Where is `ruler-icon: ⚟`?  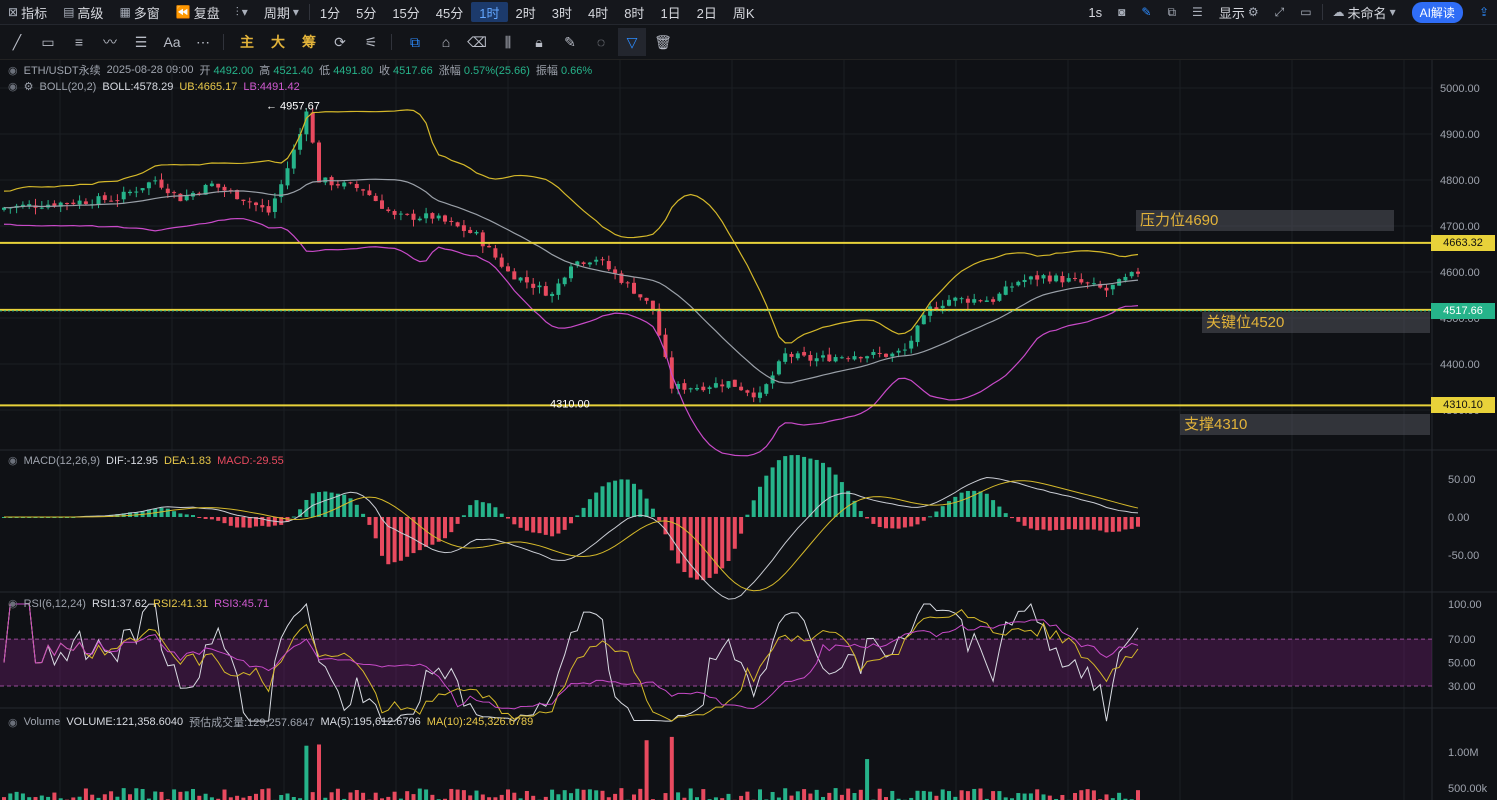
ruler-icon: ⚟ is located at coordinates (371, 41).